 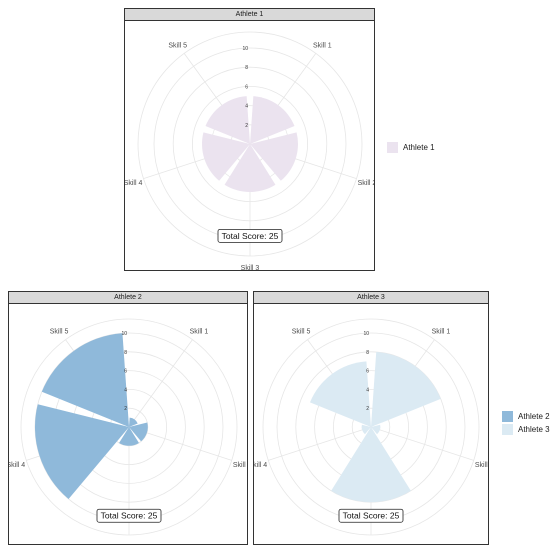 I want to click on legend-label: Athlete 2, so click(x=534, y=416).